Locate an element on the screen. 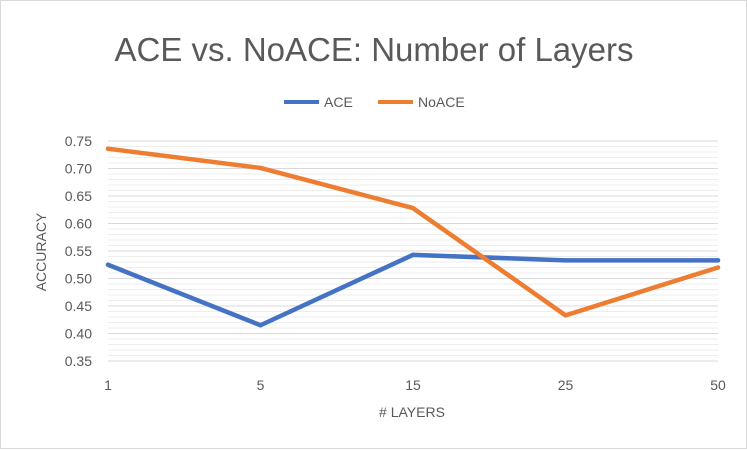 The width and height of the screenshot is (747, 450). x-axis-title: # LAYERS is located at coordinates (412, 412).